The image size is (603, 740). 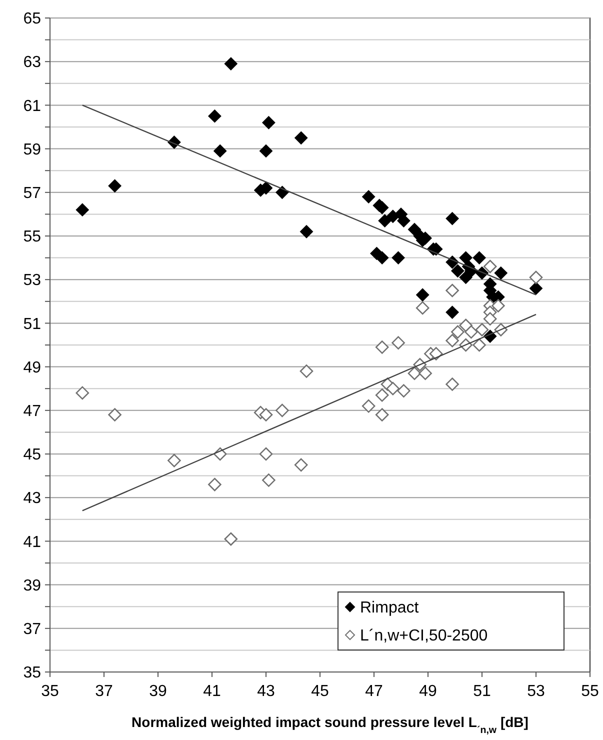 What do you see at coordinates (32, 63) in the screenshot?
I see `y-tick-label: 63` at bounding box center [32, 63].